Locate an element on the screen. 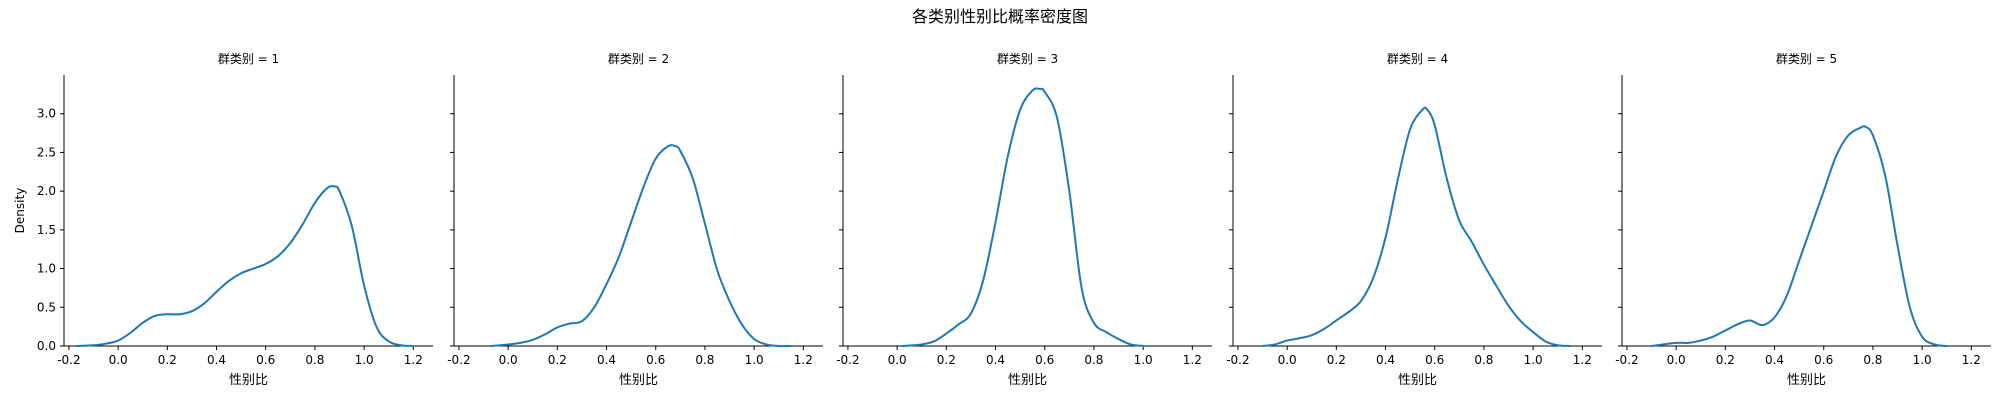 The height and width of the screenshot is (404, 2000). panel-title: 群类别 = 1 is located at coordinates (248, 59).